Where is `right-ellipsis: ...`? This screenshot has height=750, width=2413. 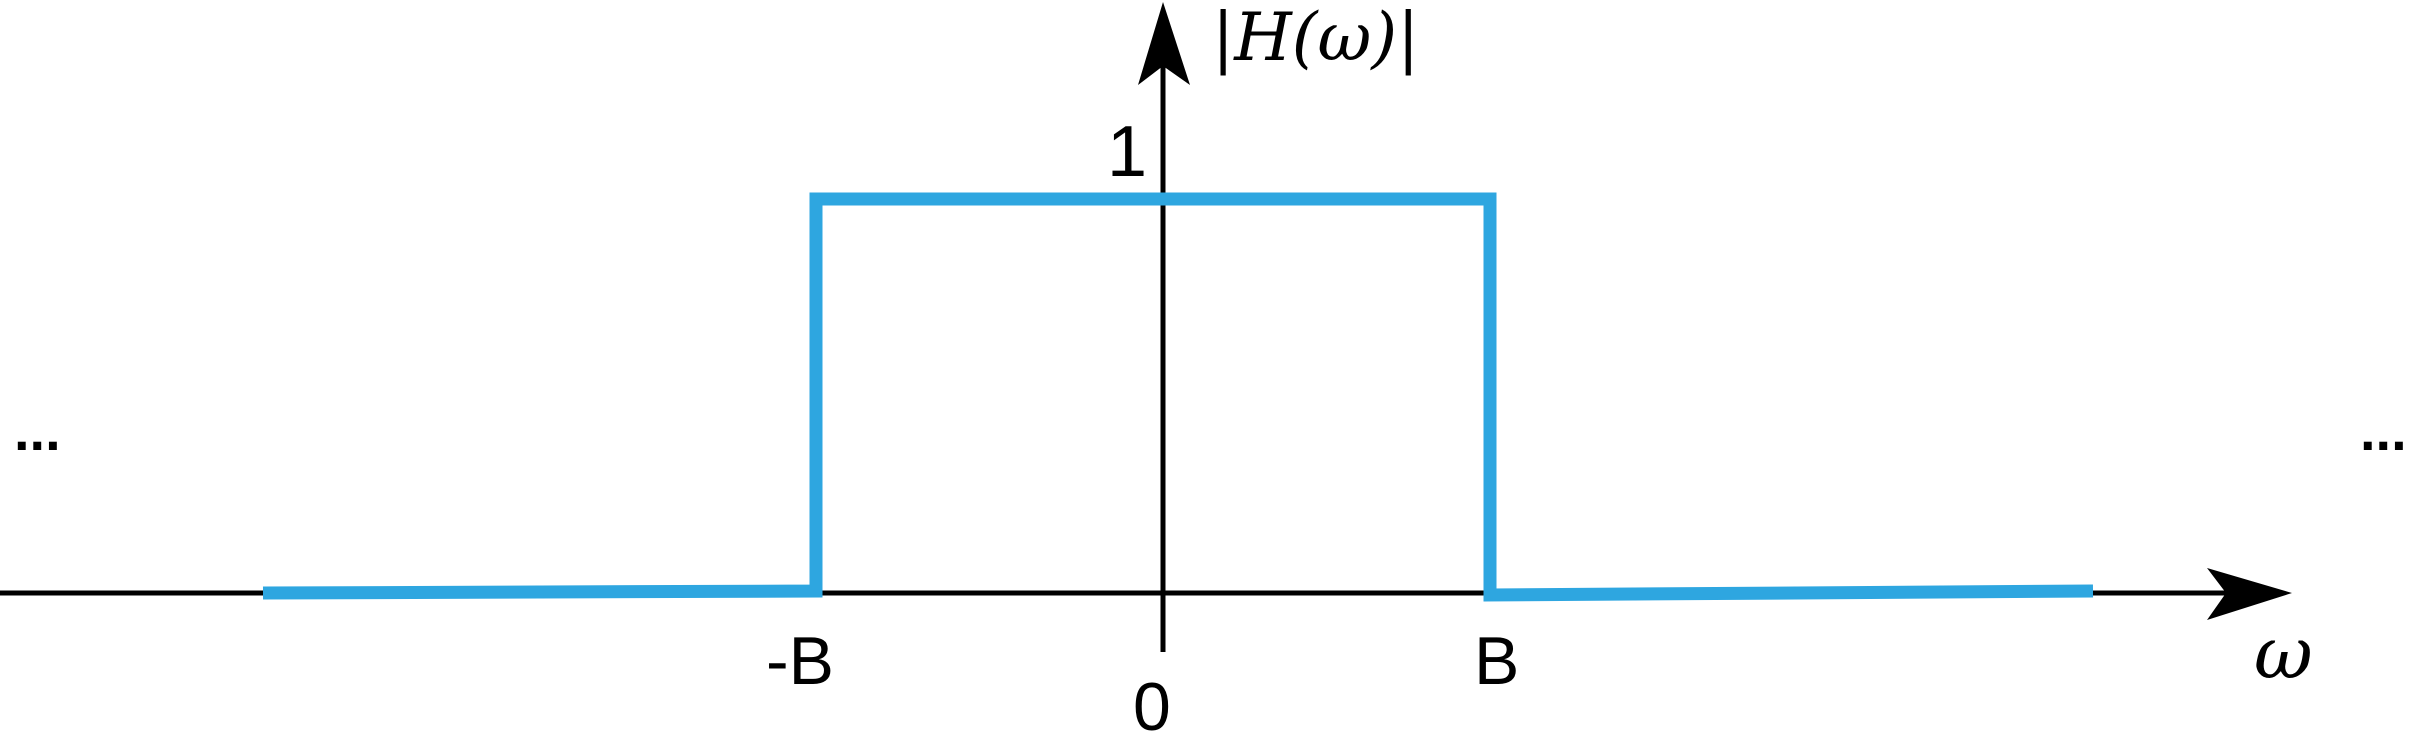 right-ellipsis: ... is located at coordinates (2383, 430).